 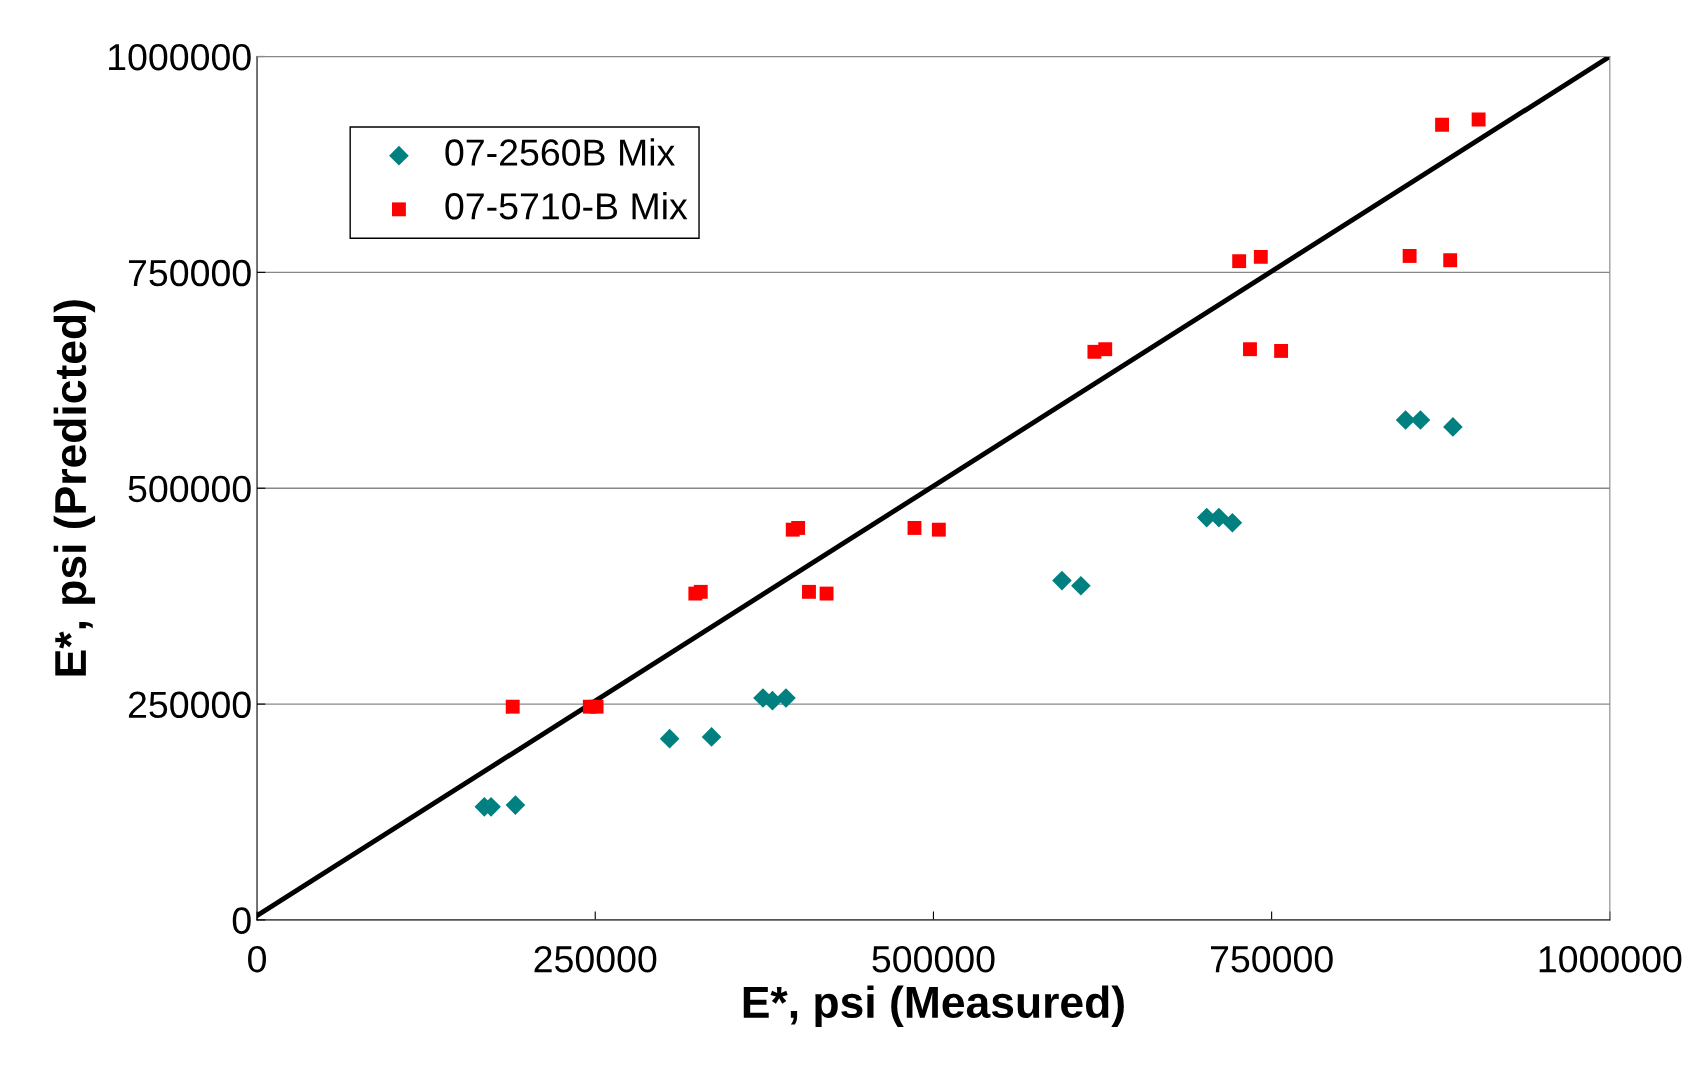 I want to click on legend-label: 07-2560B Mix, so click(x=560, y=152).